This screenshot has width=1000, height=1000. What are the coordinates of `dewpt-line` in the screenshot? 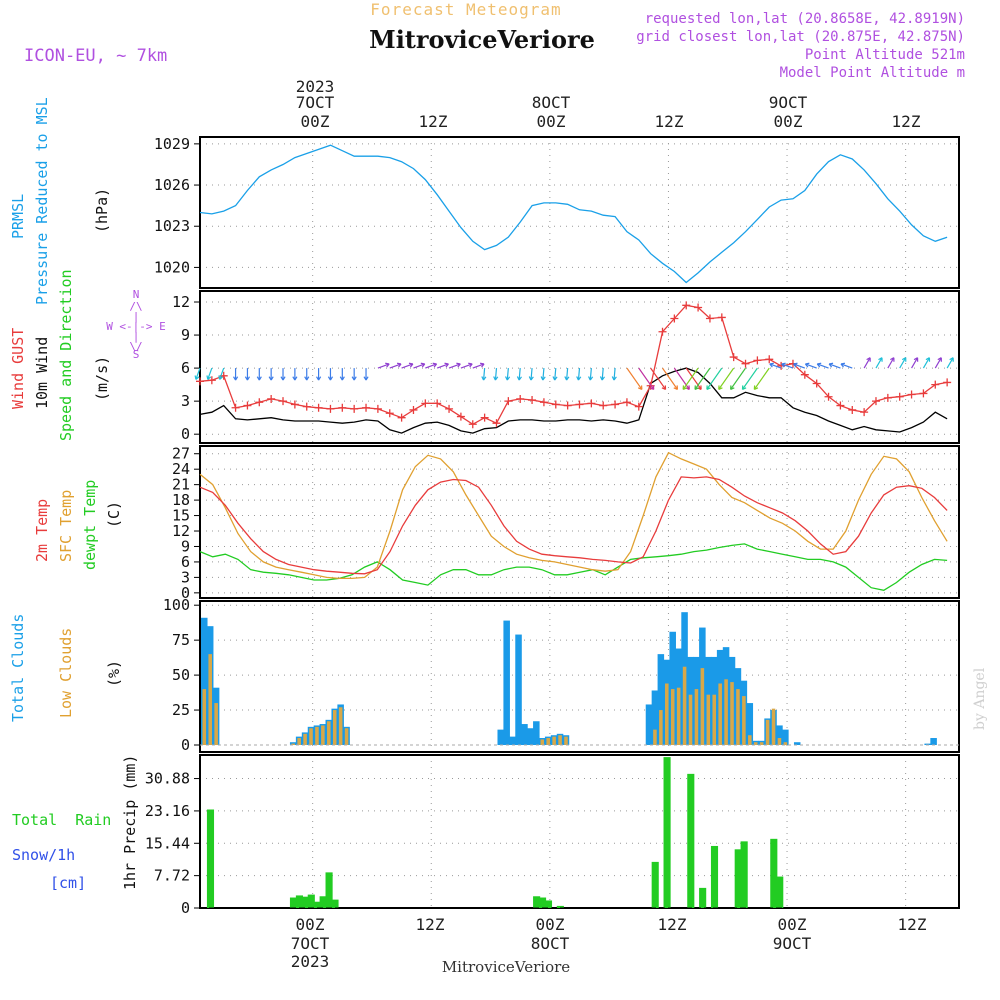 It's located at (573, 567).